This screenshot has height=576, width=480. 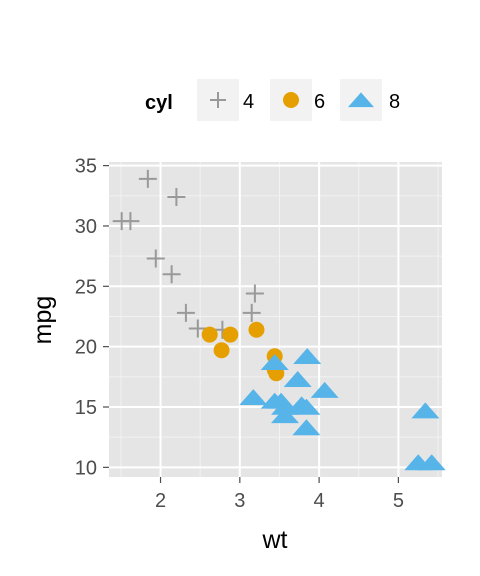 I want to click on y-tick-label: 30, so click(x=86, y=227).